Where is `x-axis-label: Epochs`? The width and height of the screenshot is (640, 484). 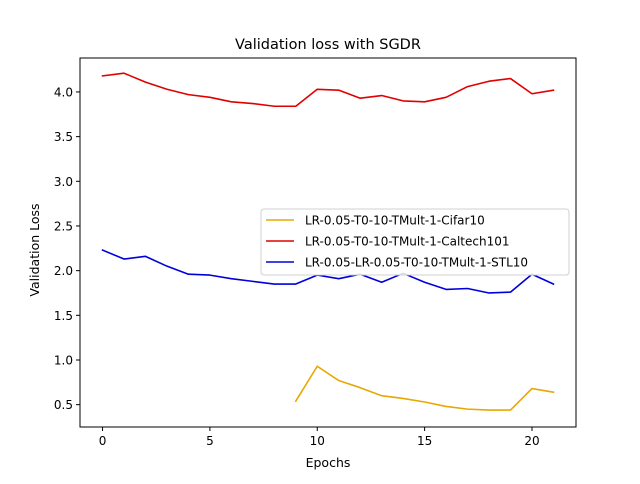
x-axis-label: Epochs is located at coordinates (328, 462).